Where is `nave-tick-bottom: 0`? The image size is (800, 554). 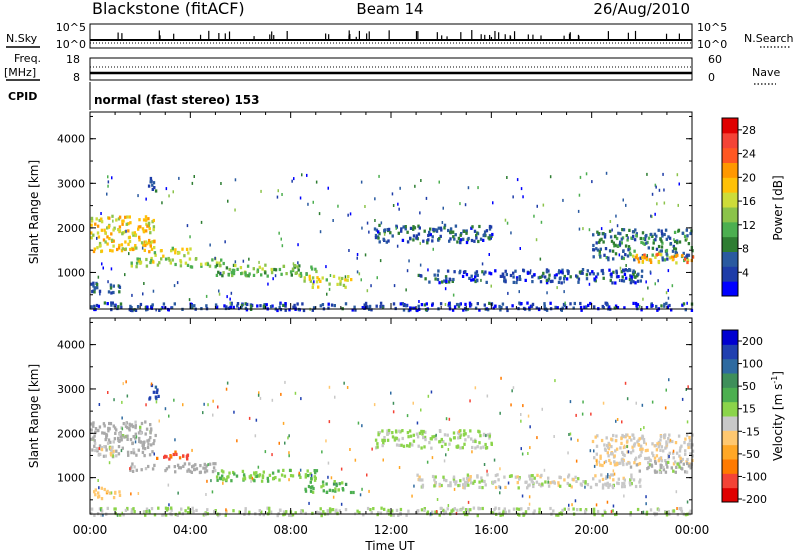
nave-tick-bottom: 0 is located at coordinates (711, 77).